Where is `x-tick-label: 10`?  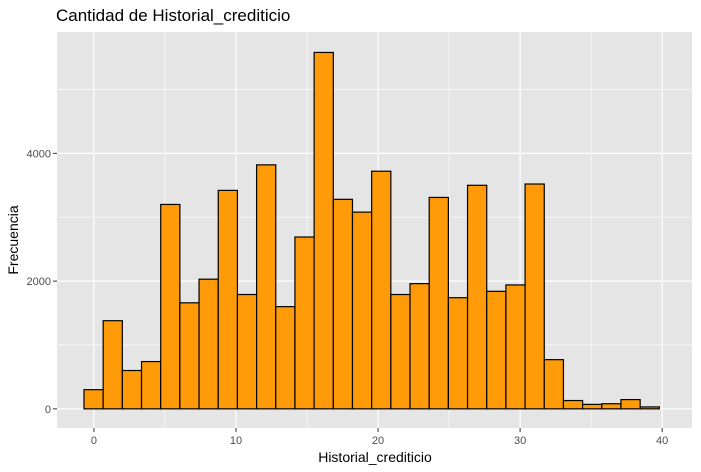
x-tick-label: 10 is located at coordinates (236, 441).